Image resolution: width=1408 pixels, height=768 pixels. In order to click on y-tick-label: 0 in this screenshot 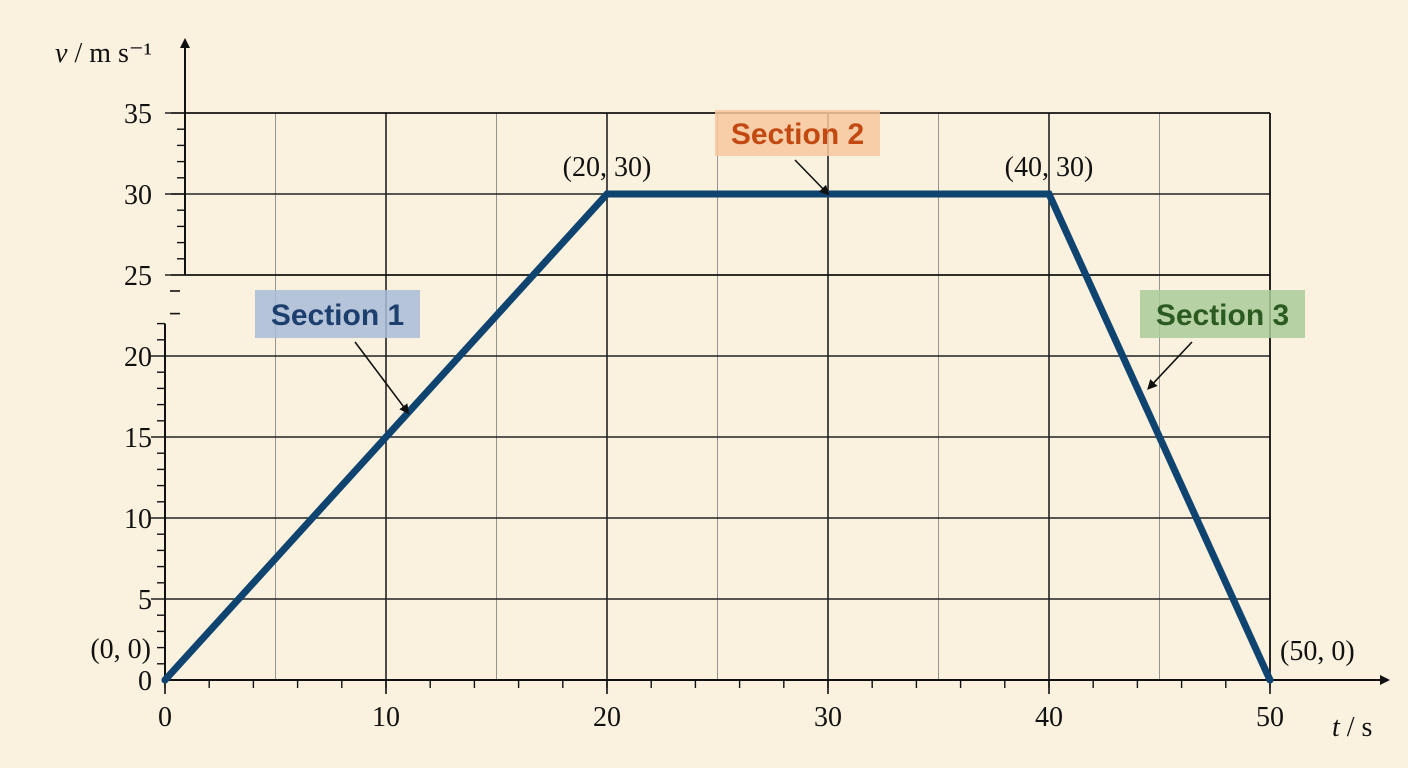, I will do `click(145, 681)`.